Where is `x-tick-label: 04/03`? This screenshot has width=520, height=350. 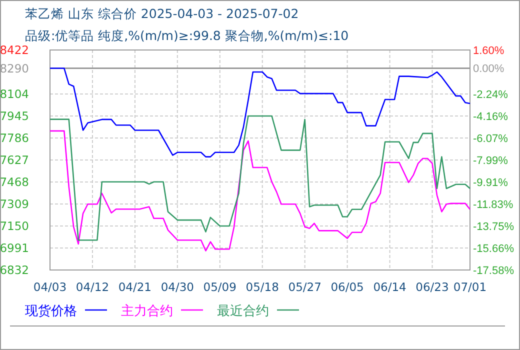
x-tick-label: 04/03 is located at coordinates (50, 287).